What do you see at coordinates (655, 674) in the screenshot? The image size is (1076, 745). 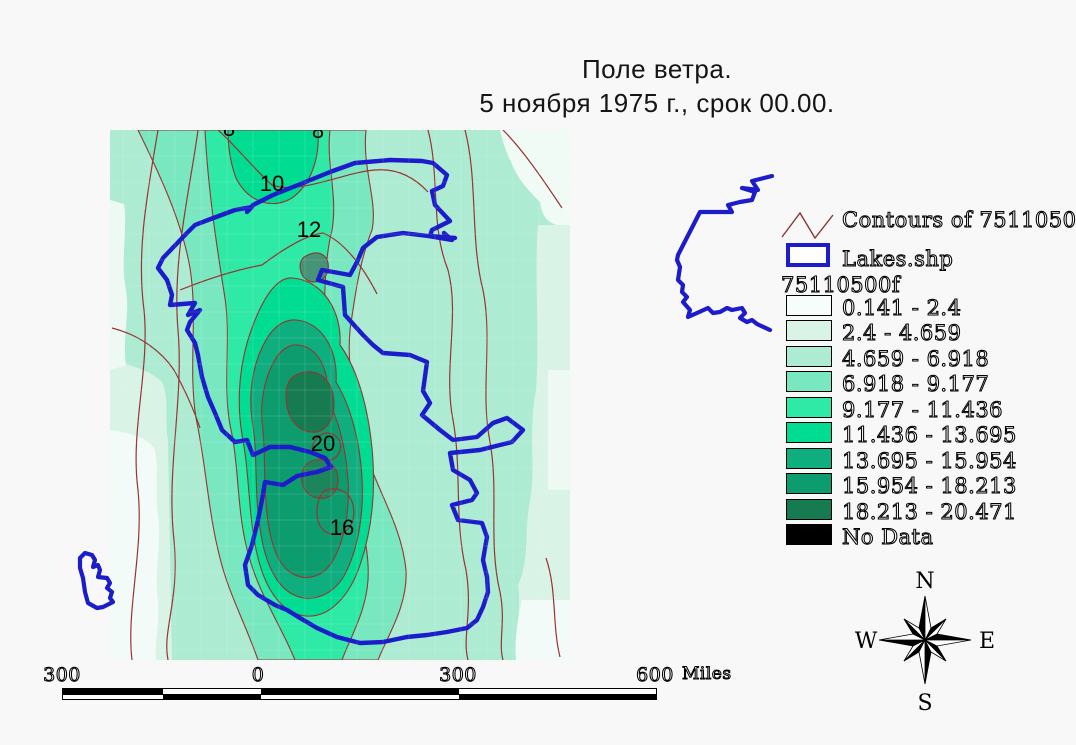 I see `scalebar-tick: 600` at bounding box center [655, 674].